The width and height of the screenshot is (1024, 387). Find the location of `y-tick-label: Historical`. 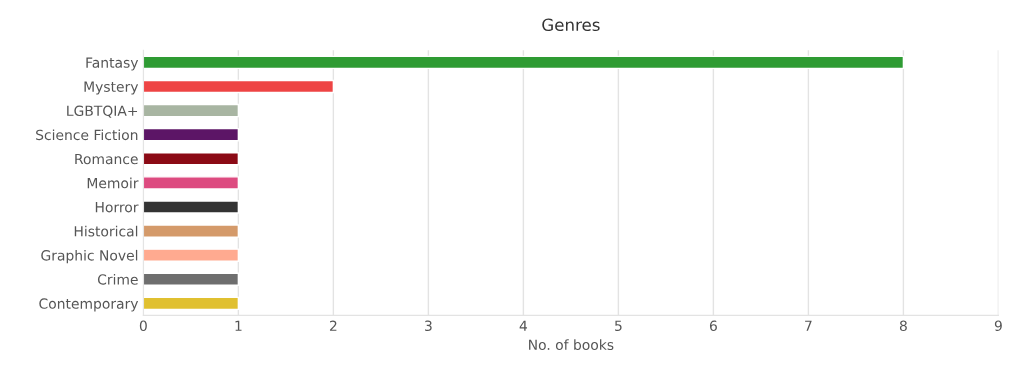

y-tick-label: Historical is located at coordinates (106, 231).